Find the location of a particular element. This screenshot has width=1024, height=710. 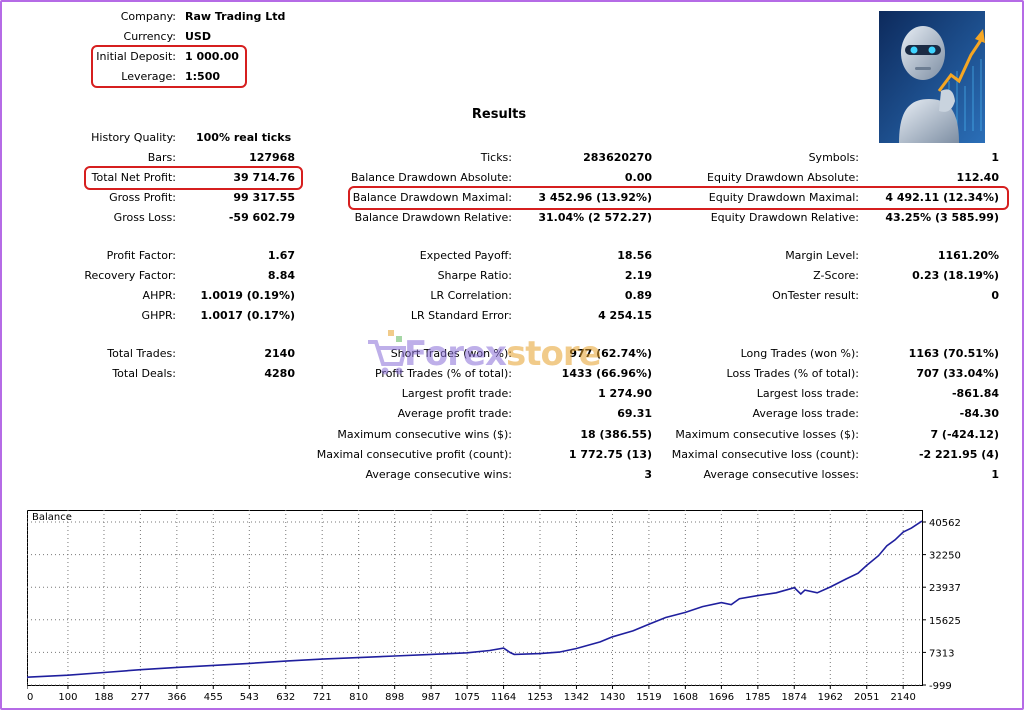

average-loss-value: -84.30 is located at coordinates (979, 413).